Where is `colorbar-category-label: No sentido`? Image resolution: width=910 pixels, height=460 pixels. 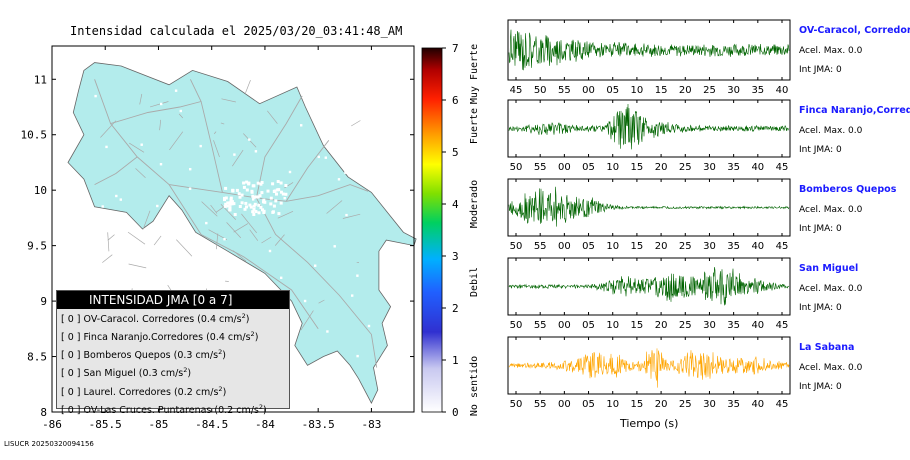
colorbar-category-label: No sentido is located at coordinates (474, 386).